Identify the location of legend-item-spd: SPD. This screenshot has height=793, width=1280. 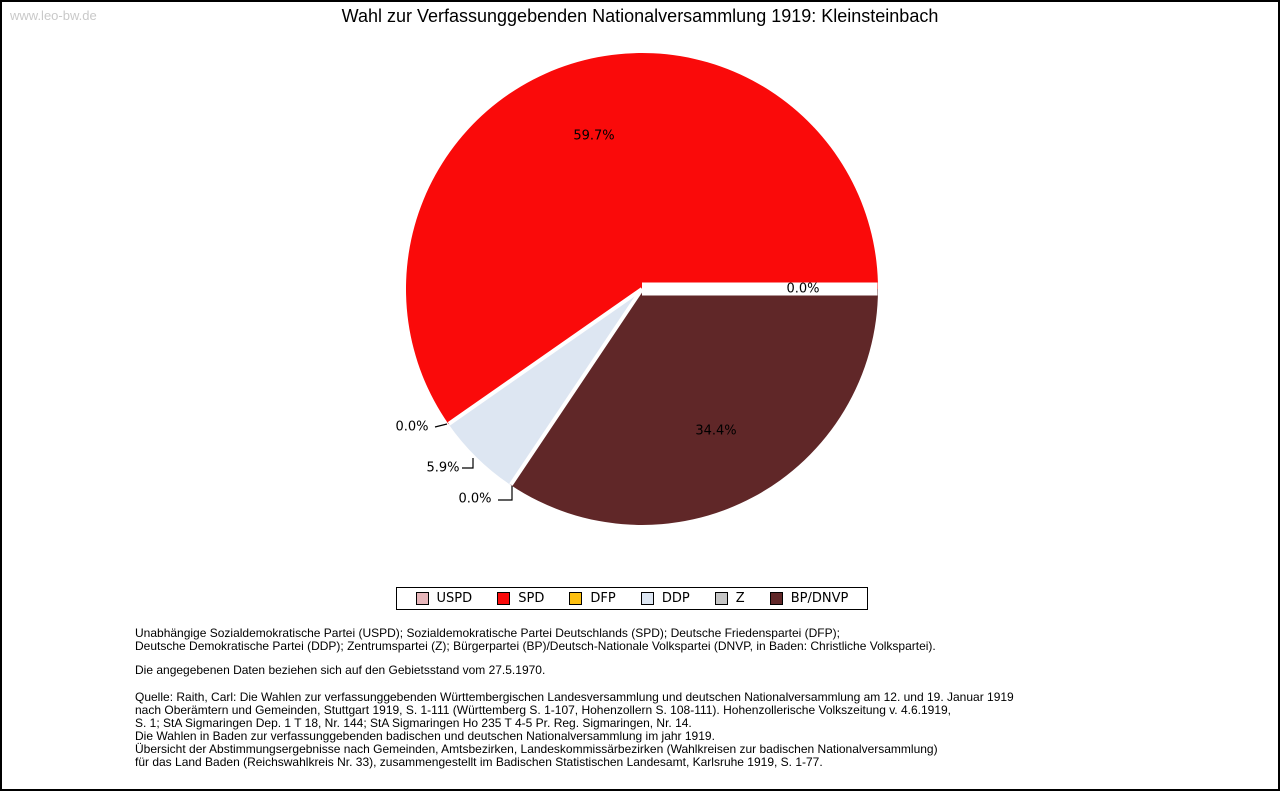
(520, 598).